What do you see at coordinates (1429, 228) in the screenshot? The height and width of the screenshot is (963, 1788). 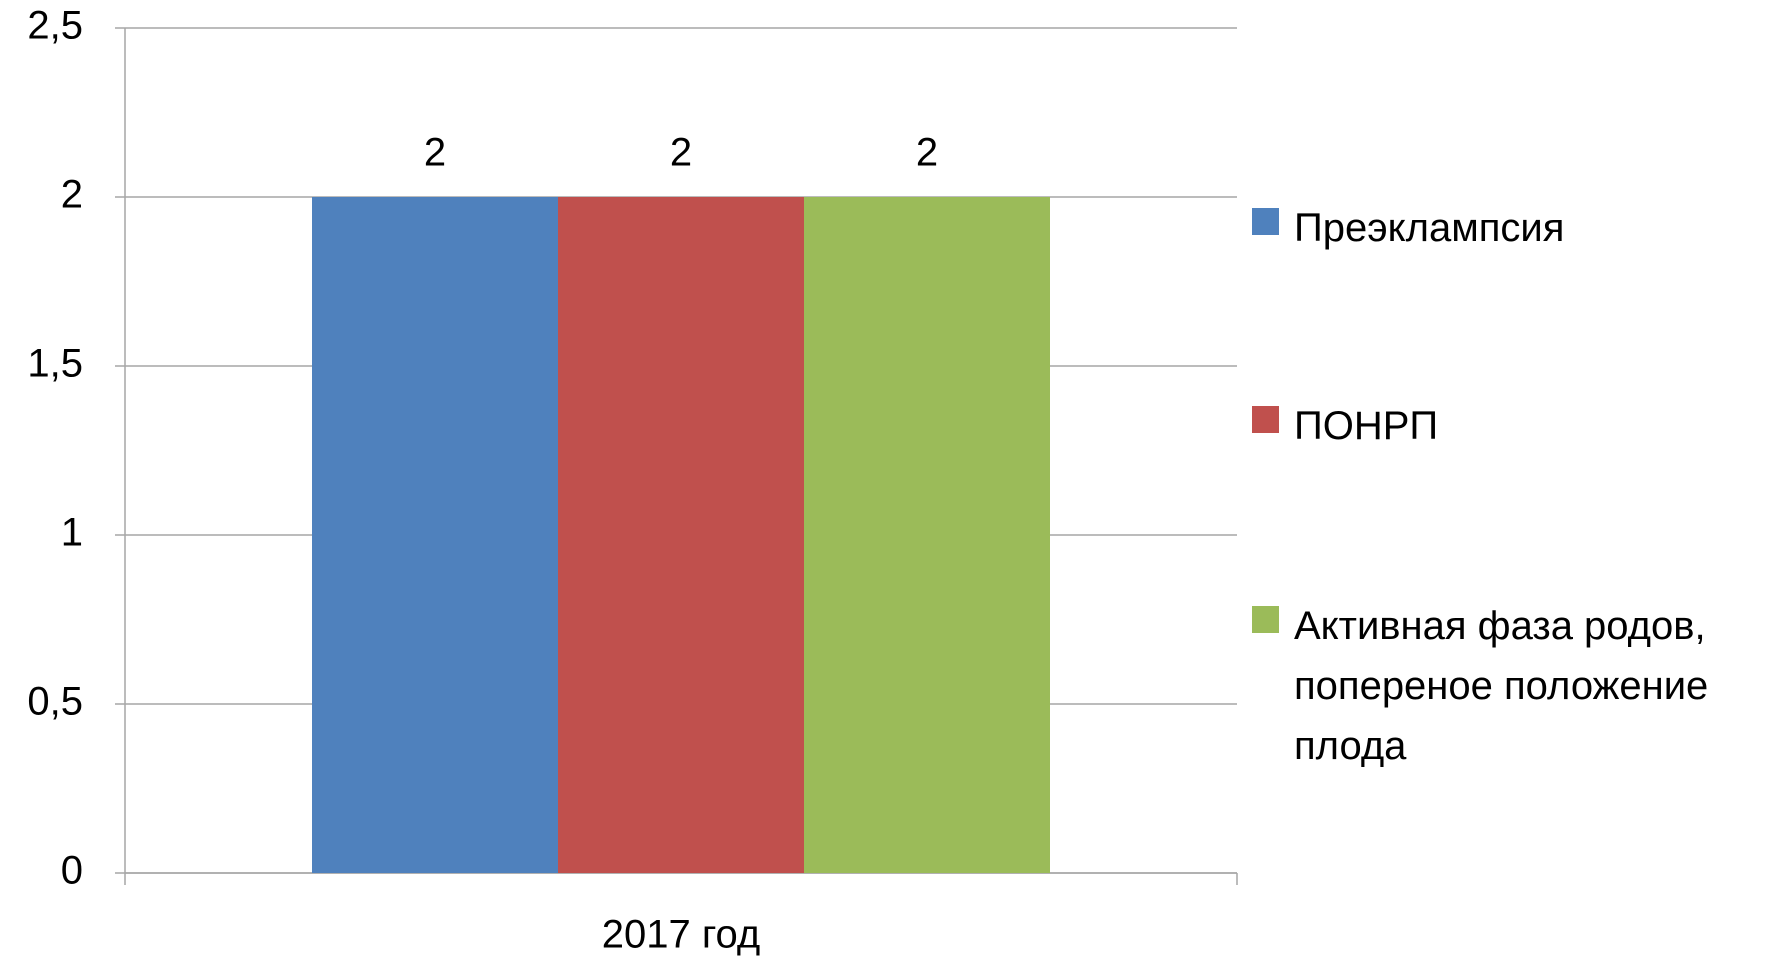 I see `legend-label: Преэклампсия` at bounding box center [1429, 228].